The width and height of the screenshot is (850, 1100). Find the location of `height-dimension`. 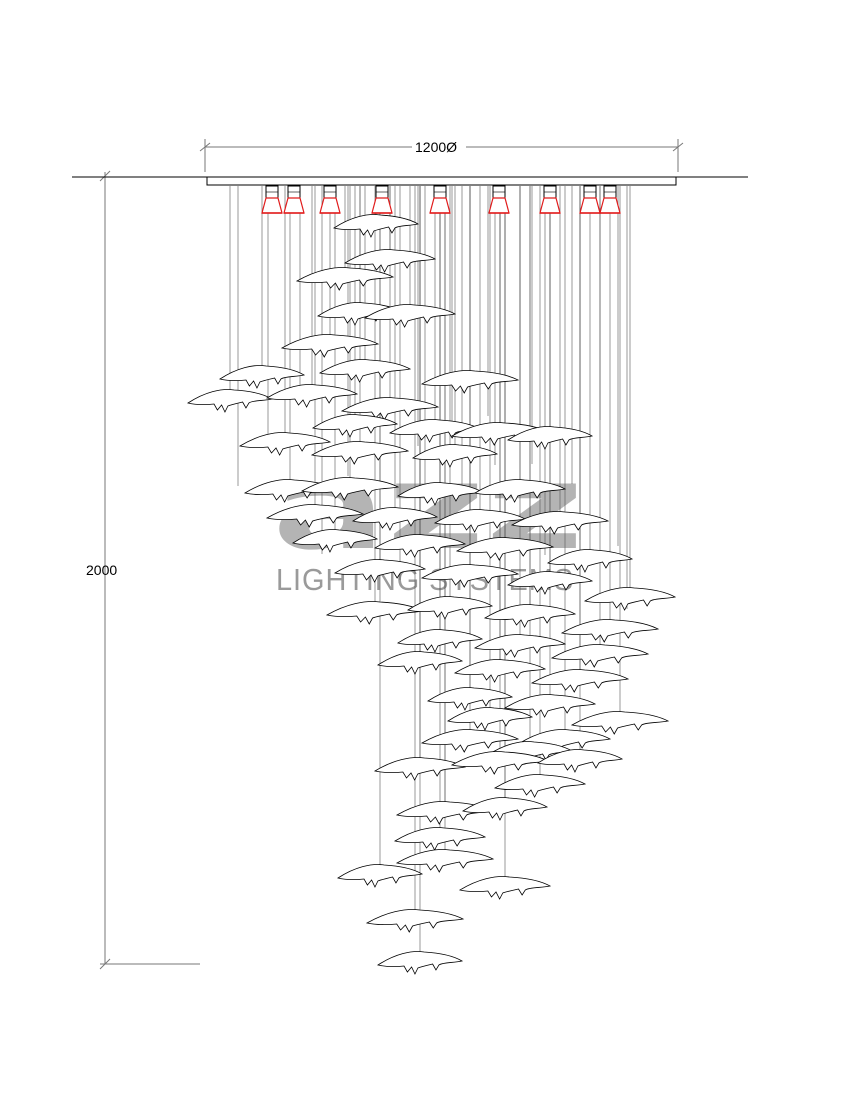

height-dimension is located at coordinates (149, 570).